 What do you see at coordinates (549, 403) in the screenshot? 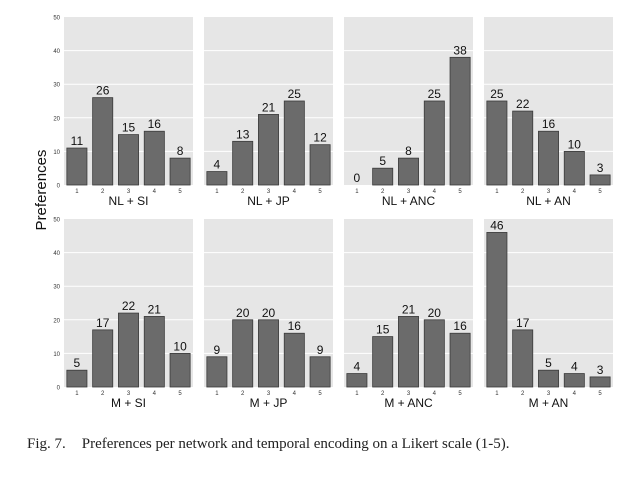
I see `panel-title: M + AN` at bounding box center [549, 403].